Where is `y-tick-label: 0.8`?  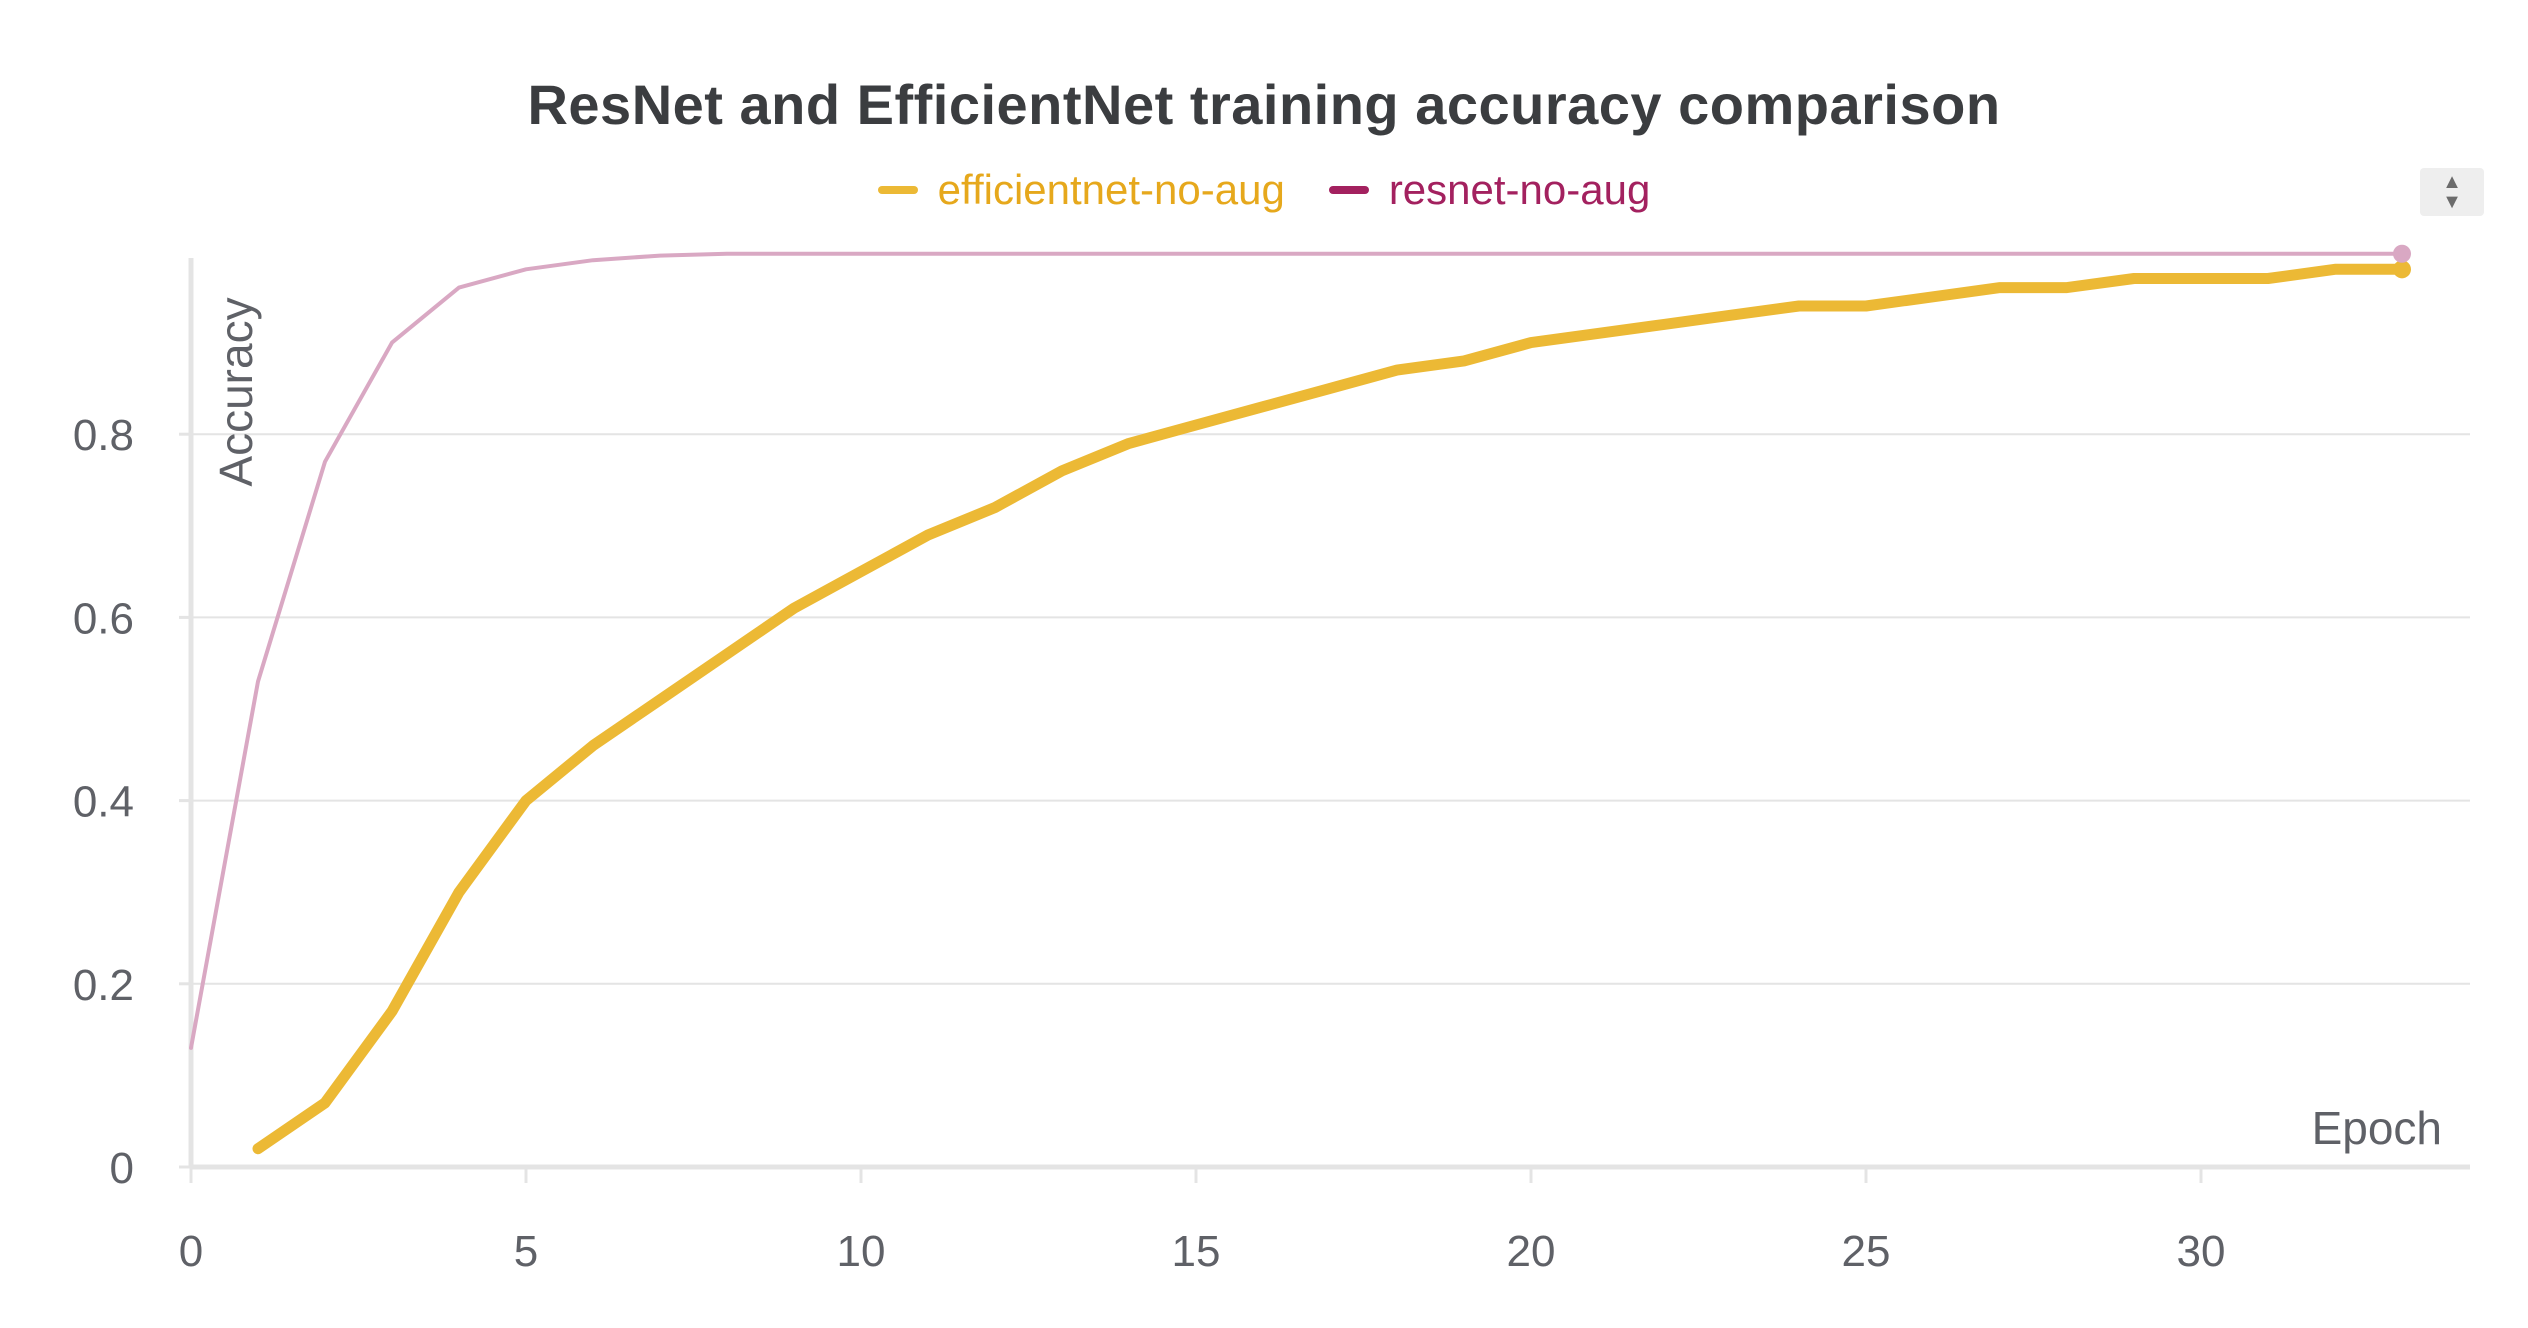
y-tick-label: 0.8 is located at coordinates (103, 435).